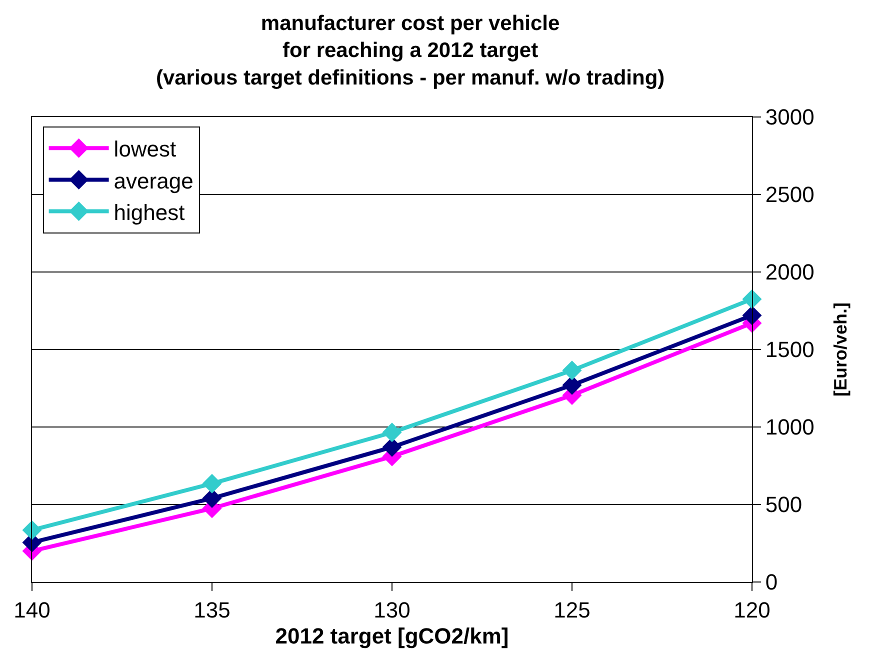 This screenshot has width=892, height=664. Describe the element at coordinates (789, 272) in the screenshot. I see `y-tick-label: 2000` at that location.